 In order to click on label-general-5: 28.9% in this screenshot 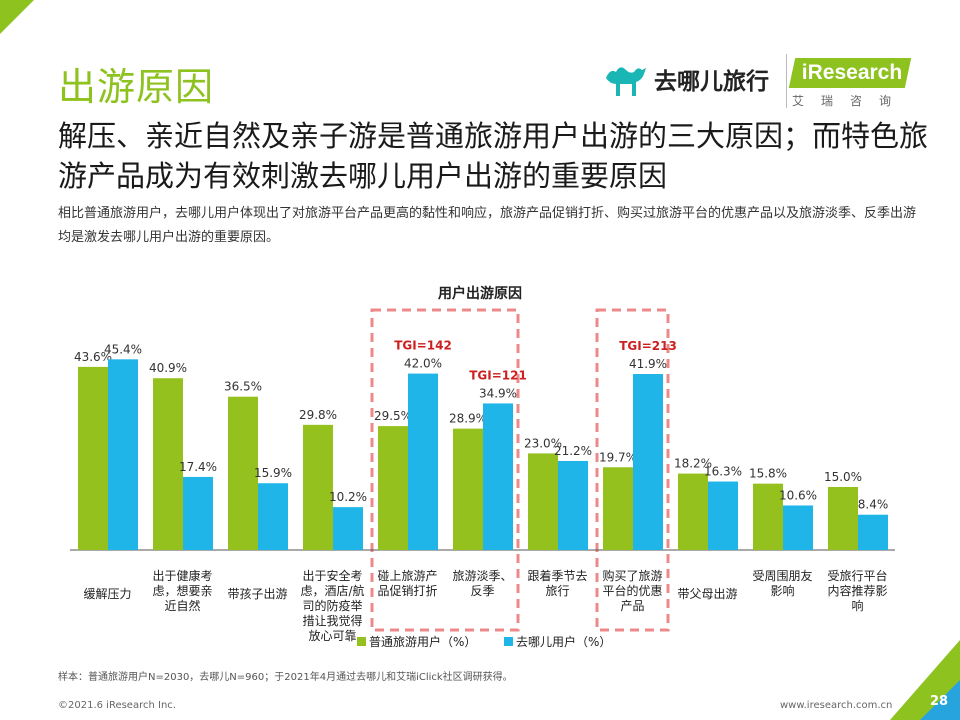, I will do `click(468, 419)`.